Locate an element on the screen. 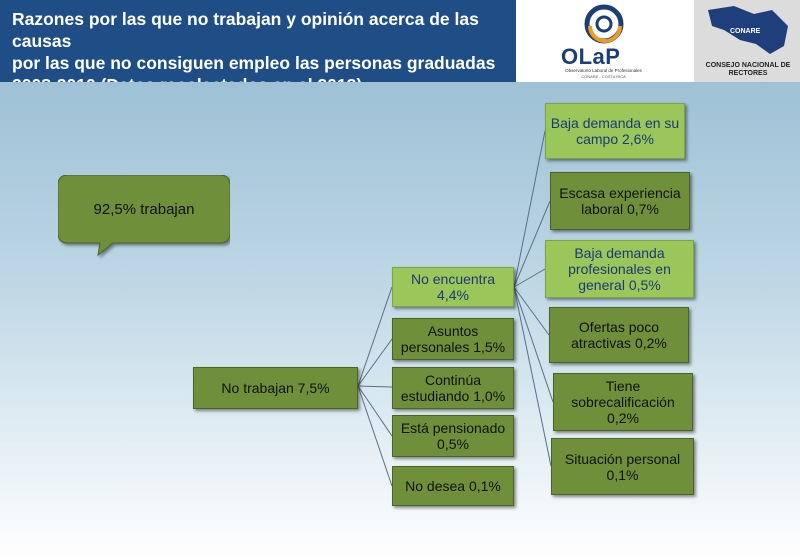 This screenshot has width=800, height=560. connector-reason-cause4 is located at coordinates (531, 311).